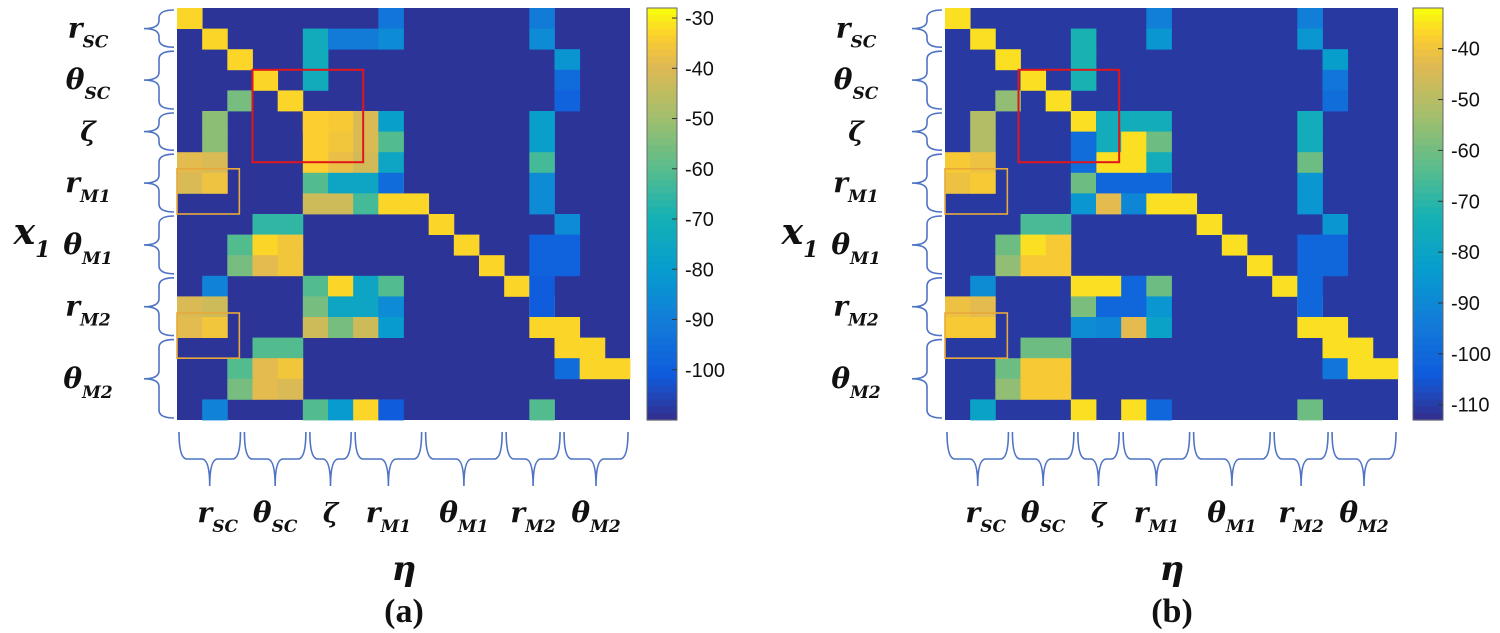 The image size is (1500, 633). Describe the element at coordinates (699, 69) in the screenshot. I see `colorbar-tick-label: -40` at that location.